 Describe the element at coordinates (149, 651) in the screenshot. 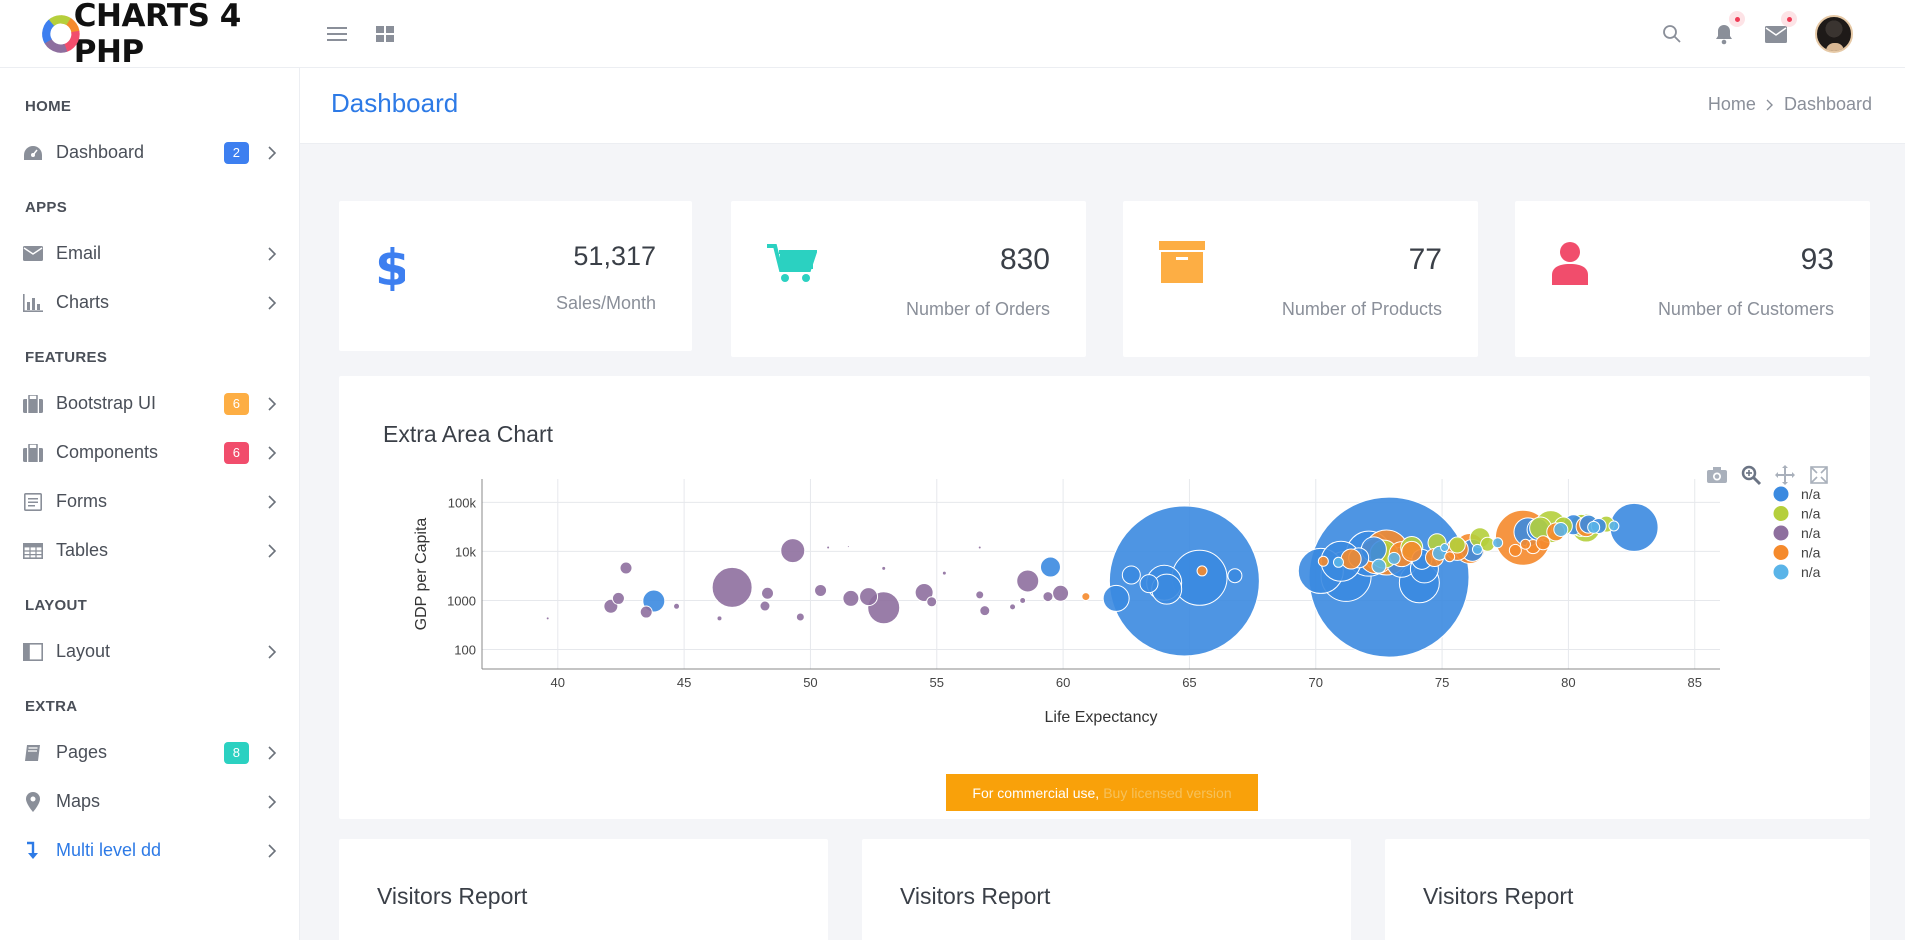

I see `sidebar-item-layout: Layout` at that location.